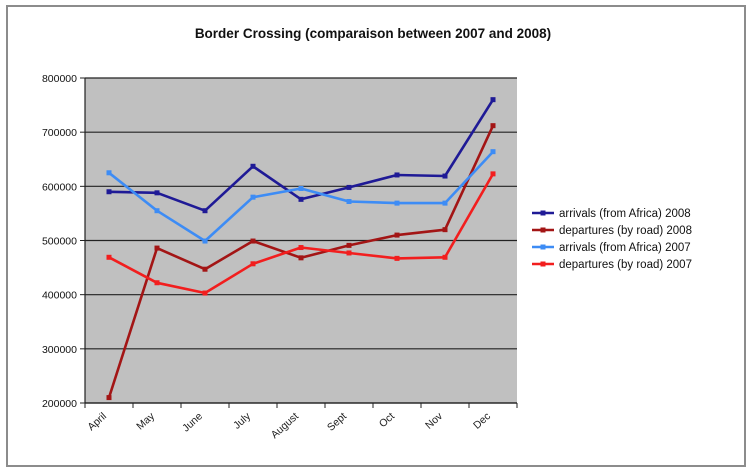 This screenshot has height=475, width=754. Describe the element at coordinates (192, 422) in the screenshot. I see `x-tick-label: June` at that location.